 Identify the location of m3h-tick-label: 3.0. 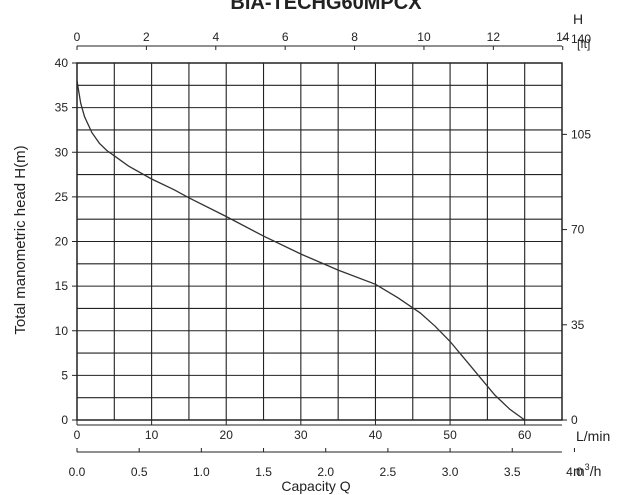
(450, 472).